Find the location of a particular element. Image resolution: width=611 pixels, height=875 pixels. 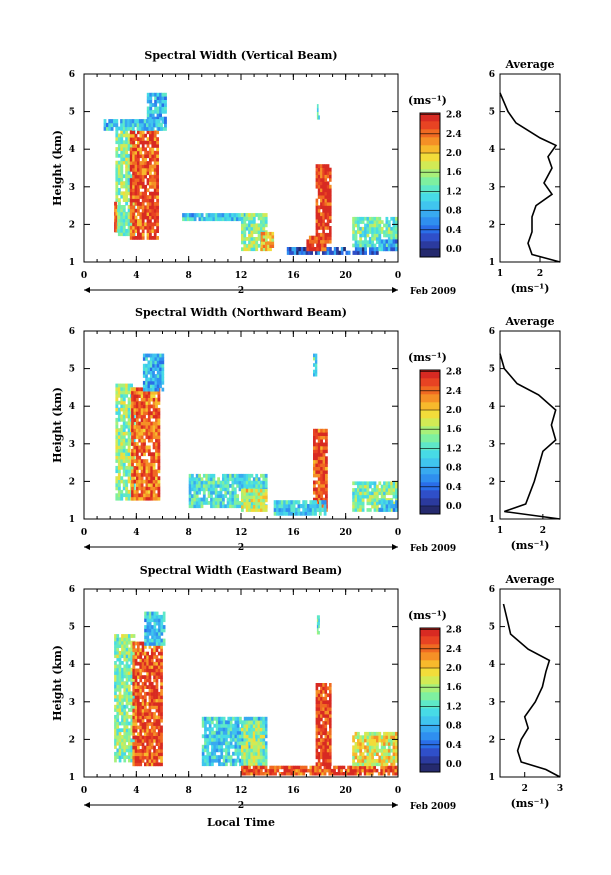

avg-y-tick-label: 4 is located at coordinates (492, 150).